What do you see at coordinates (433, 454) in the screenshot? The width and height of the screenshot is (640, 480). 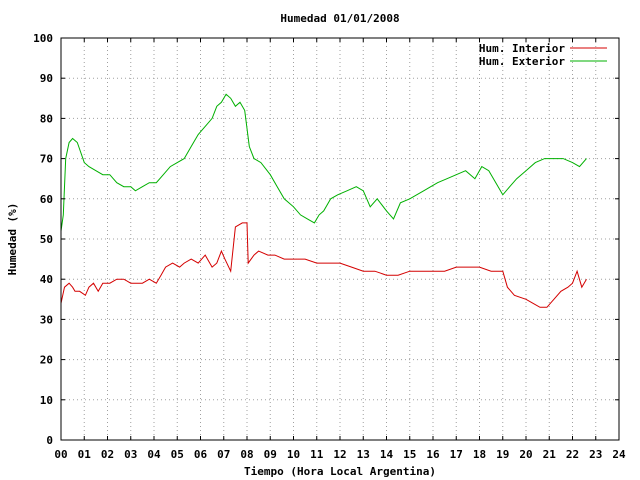 I see `x-tick-label: 16` at bounding box center [433, 454].